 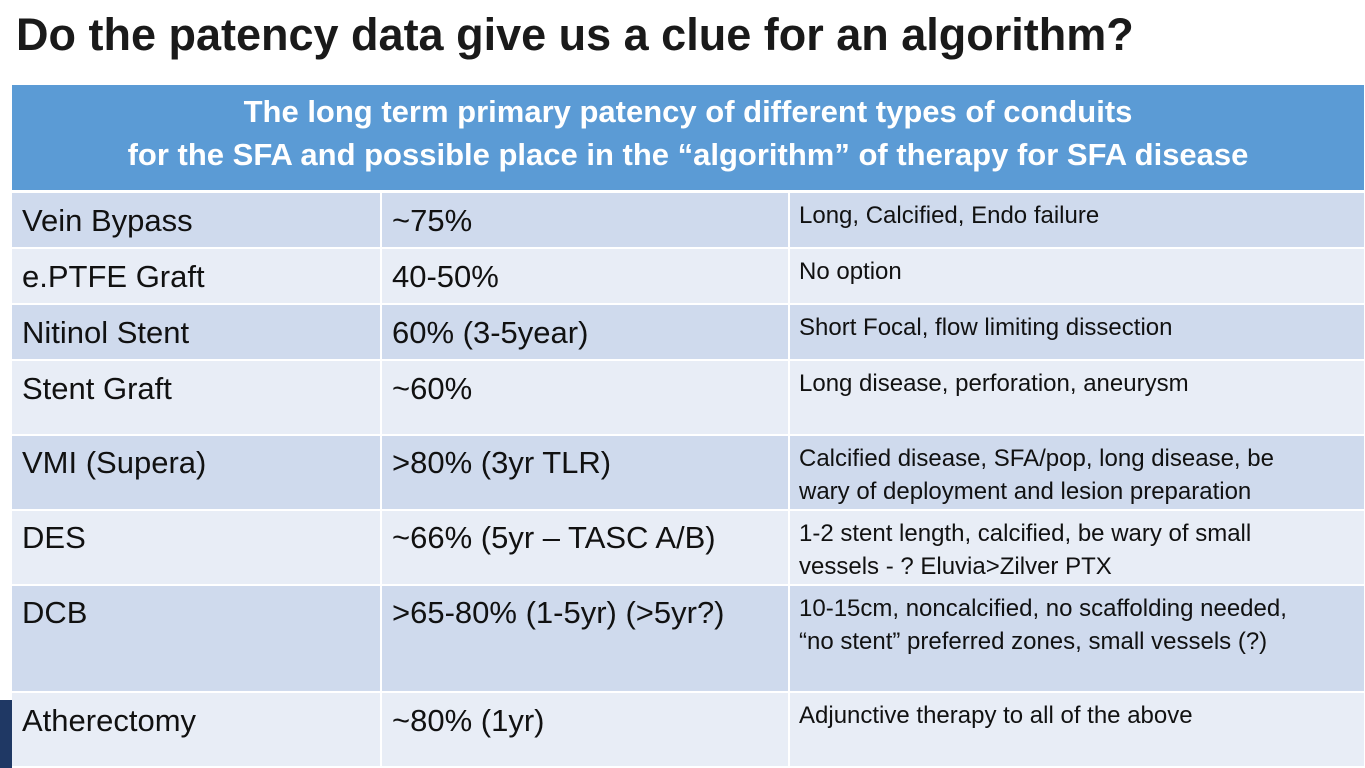 I want to click on conduit-cell: Stent Graft, so click(x=196, y=398).